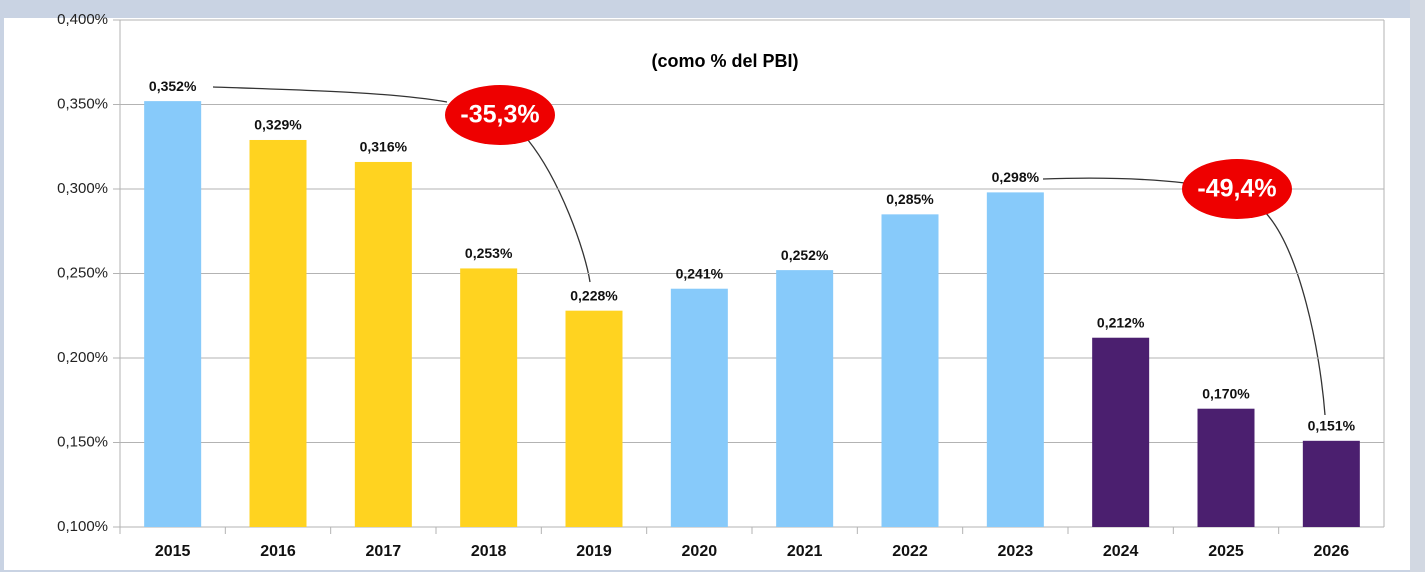  I want to click on x-tick-label: 2020, so click(700, 551).